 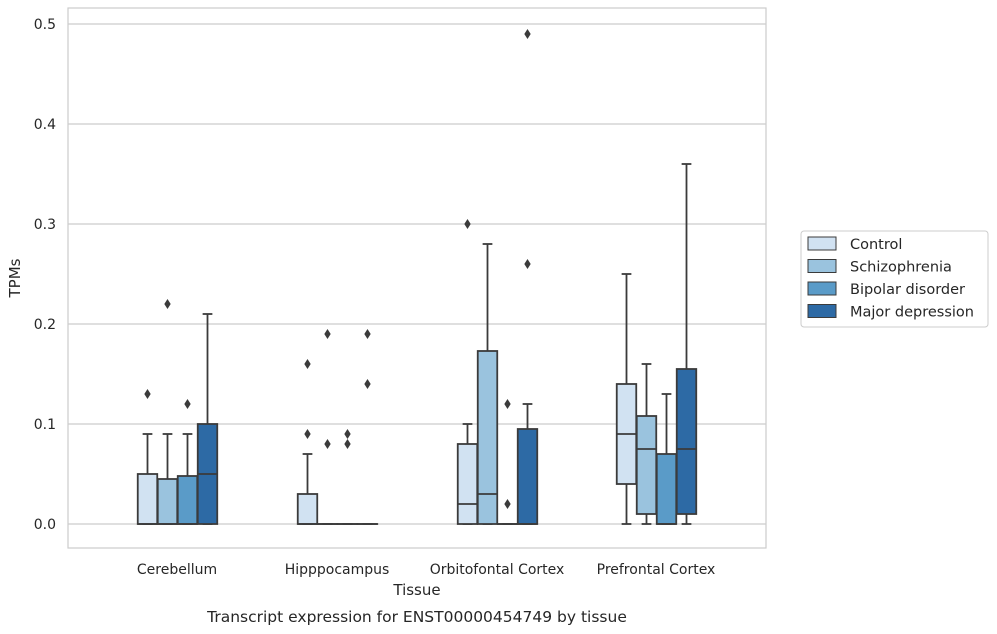 What do you see at coordinates (45, 25) in the screenshot?
I see `y-tick-label: 0.5` at bounding box center [45, 25].